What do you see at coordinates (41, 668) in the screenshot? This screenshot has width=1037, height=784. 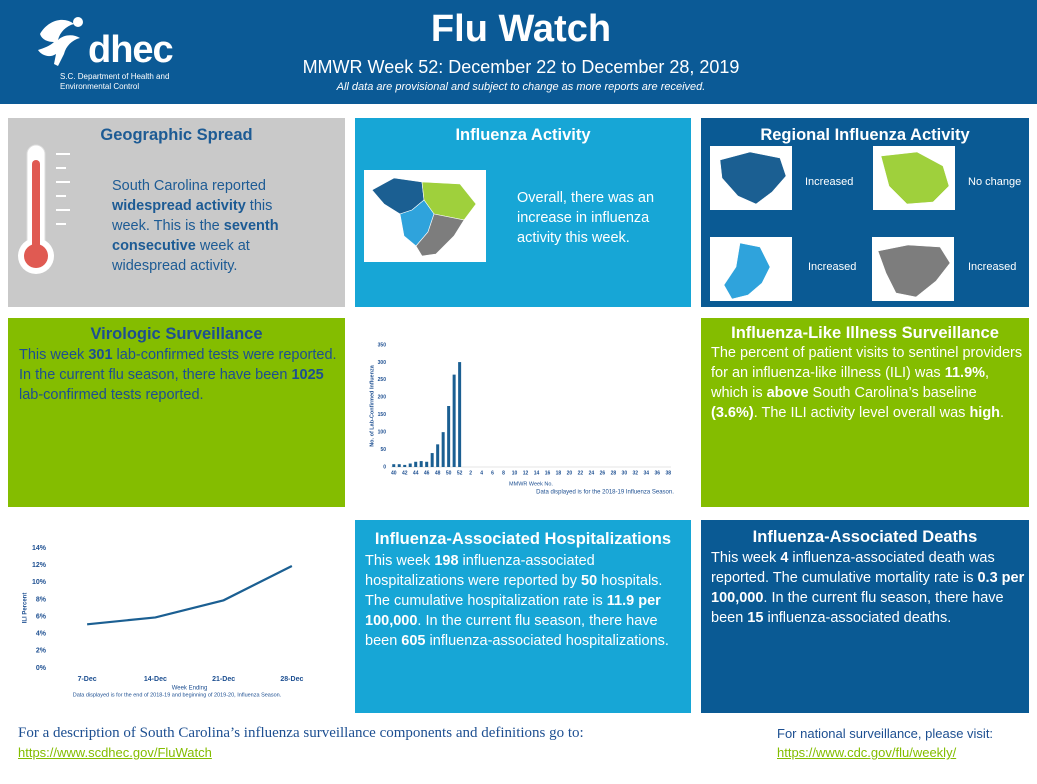 I see `y-tick-label: 0%` at bounding box center [41, 668].